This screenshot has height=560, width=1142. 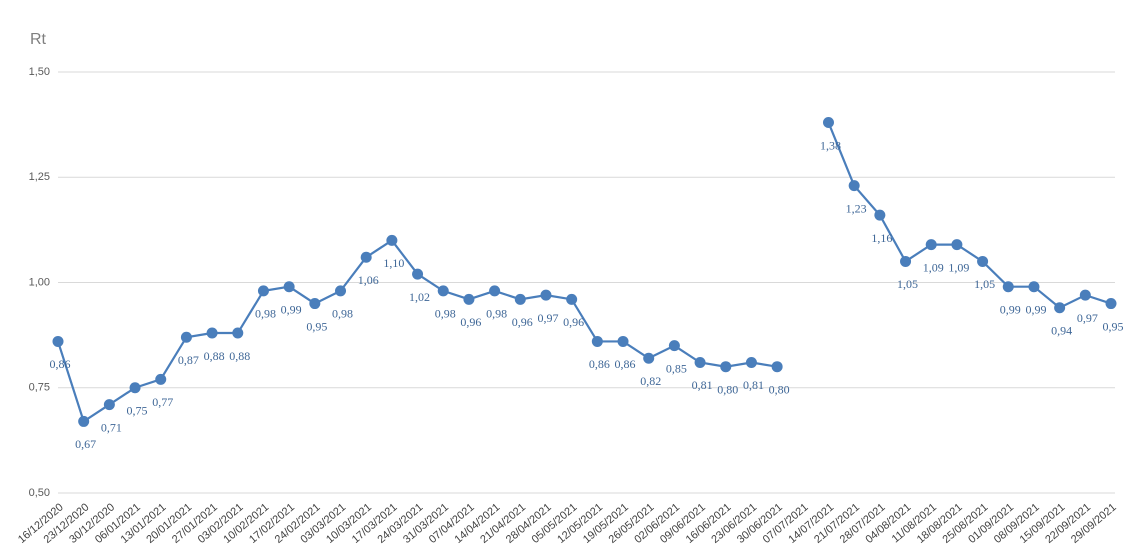 I want to click on value-label: 1,02, so click(x=419, y=297).